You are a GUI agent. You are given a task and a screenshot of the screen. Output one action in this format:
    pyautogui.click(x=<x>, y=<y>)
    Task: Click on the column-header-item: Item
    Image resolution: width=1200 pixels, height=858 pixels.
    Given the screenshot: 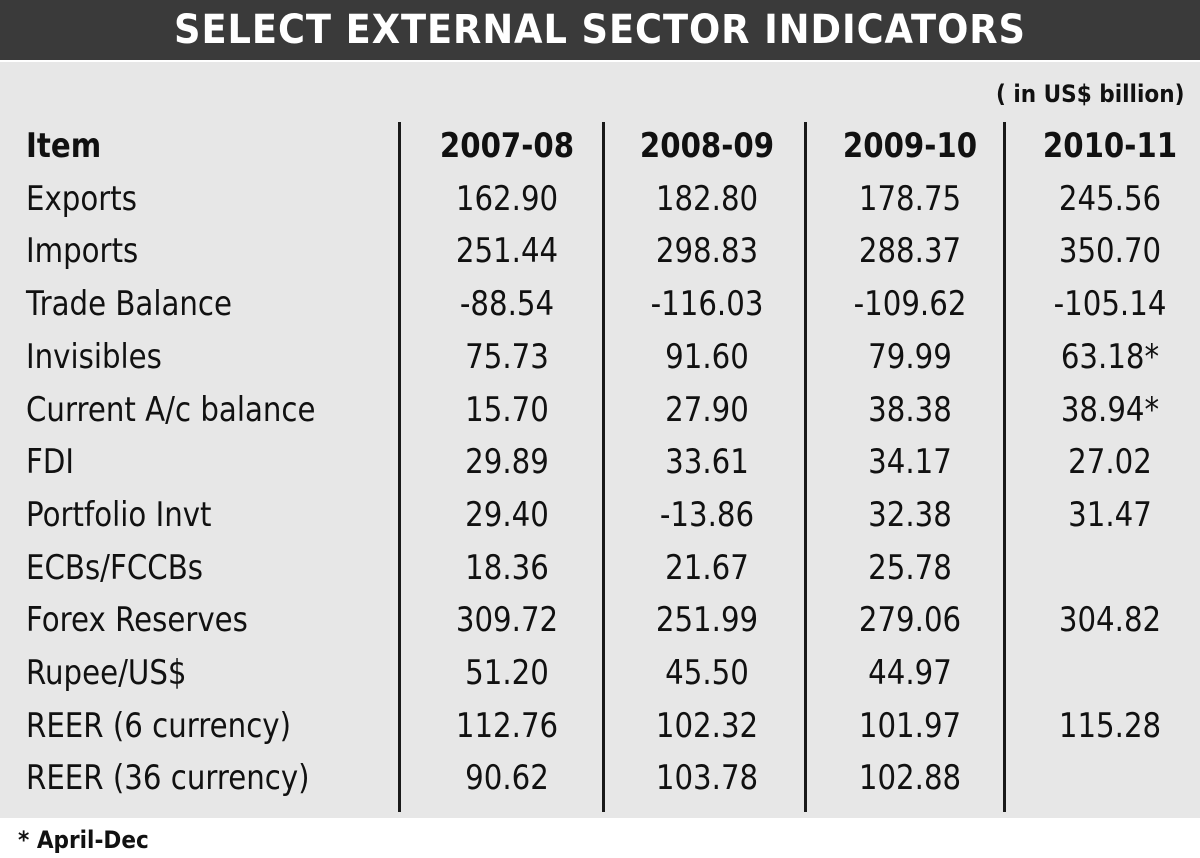 What is the action you would take?
    pyautogui.click(x=64, y=146)
    